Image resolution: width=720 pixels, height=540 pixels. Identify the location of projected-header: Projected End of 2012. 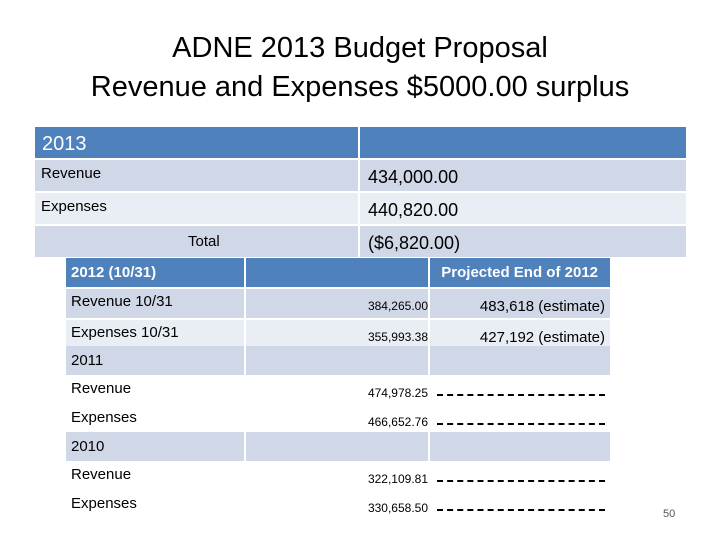
(519, 272).